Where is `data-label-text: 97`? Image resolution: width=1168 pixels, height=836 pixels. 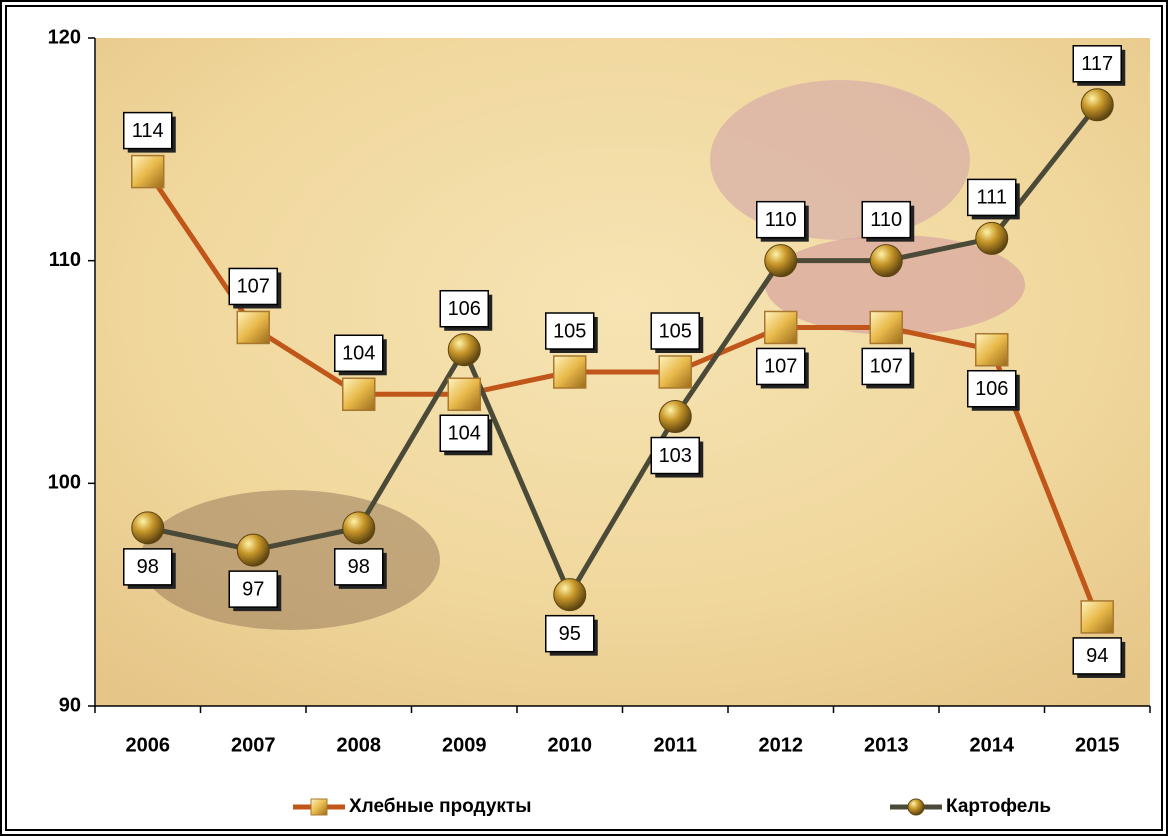 data-label-text: 97 is located at coordinates (253, 589).